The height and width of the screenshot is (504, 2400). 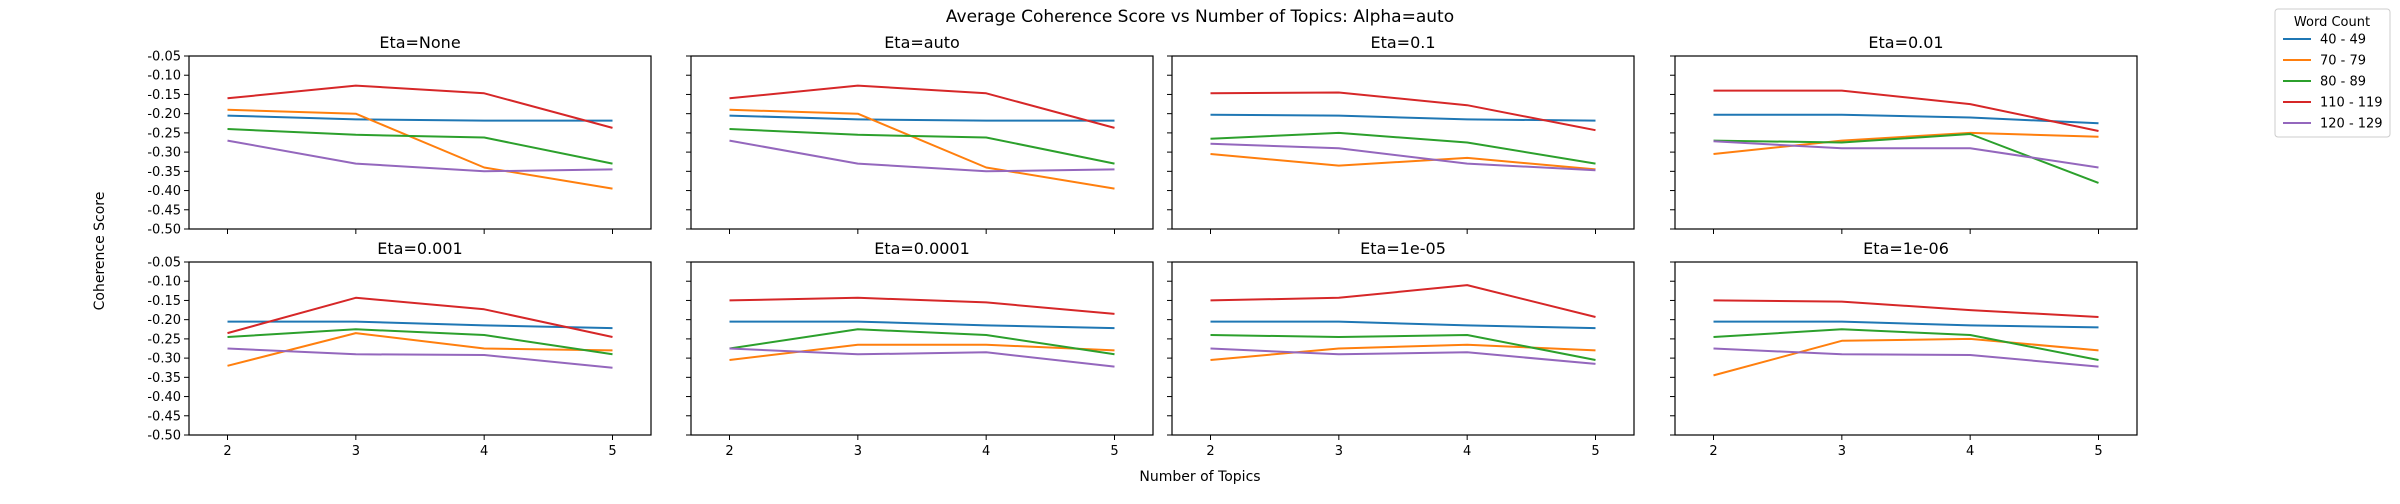 I want to click on subplot-panel: Eta=0.0001 2 3 4 5, so click(x=920, y=349).